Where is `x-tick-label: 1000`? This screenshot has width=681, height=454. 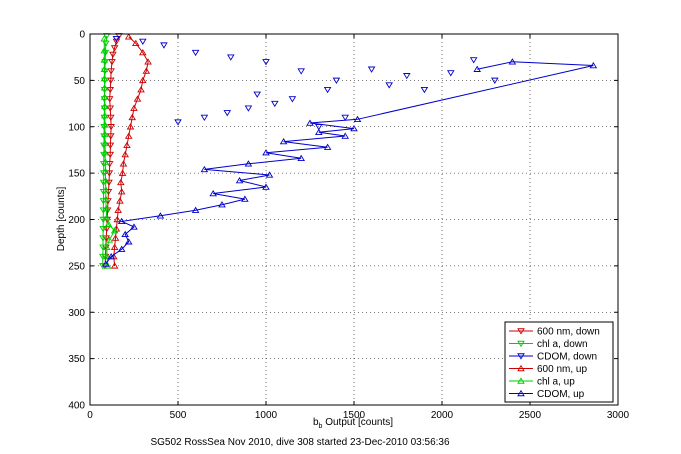
x-tick-label: 1000 is located at coordinates (266, 415).